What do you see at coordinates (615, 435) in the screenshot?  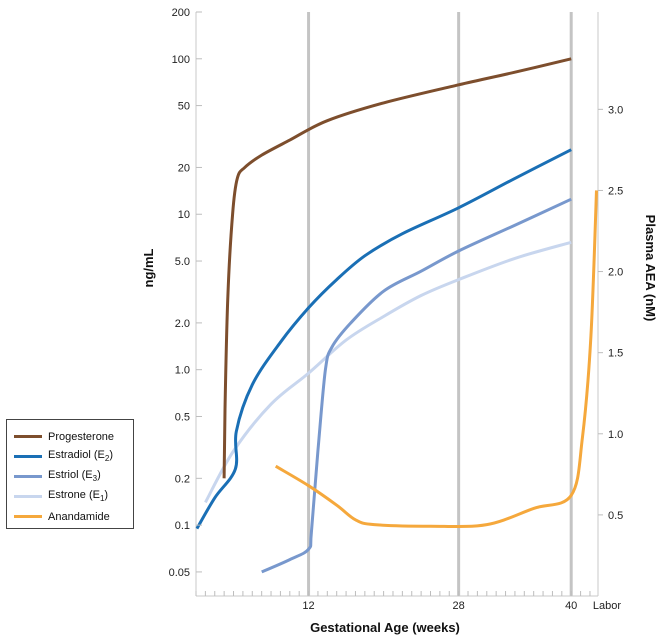 I see `y2-tick-label: 1.0` at bounding box center [615, 435].